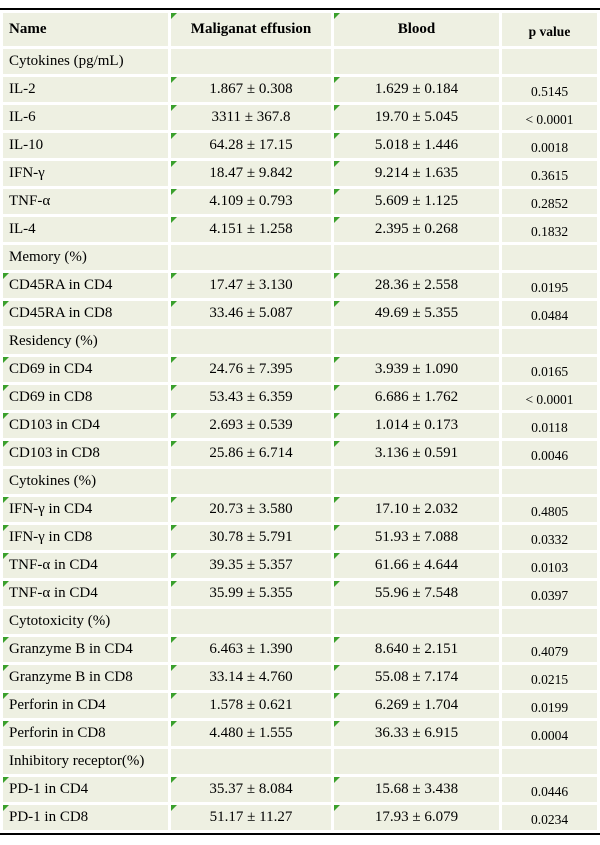 The width and height of the screenshot is (600, 845). I want to click on cell-text: 18.47 ± 9.842, so click(251, 173).